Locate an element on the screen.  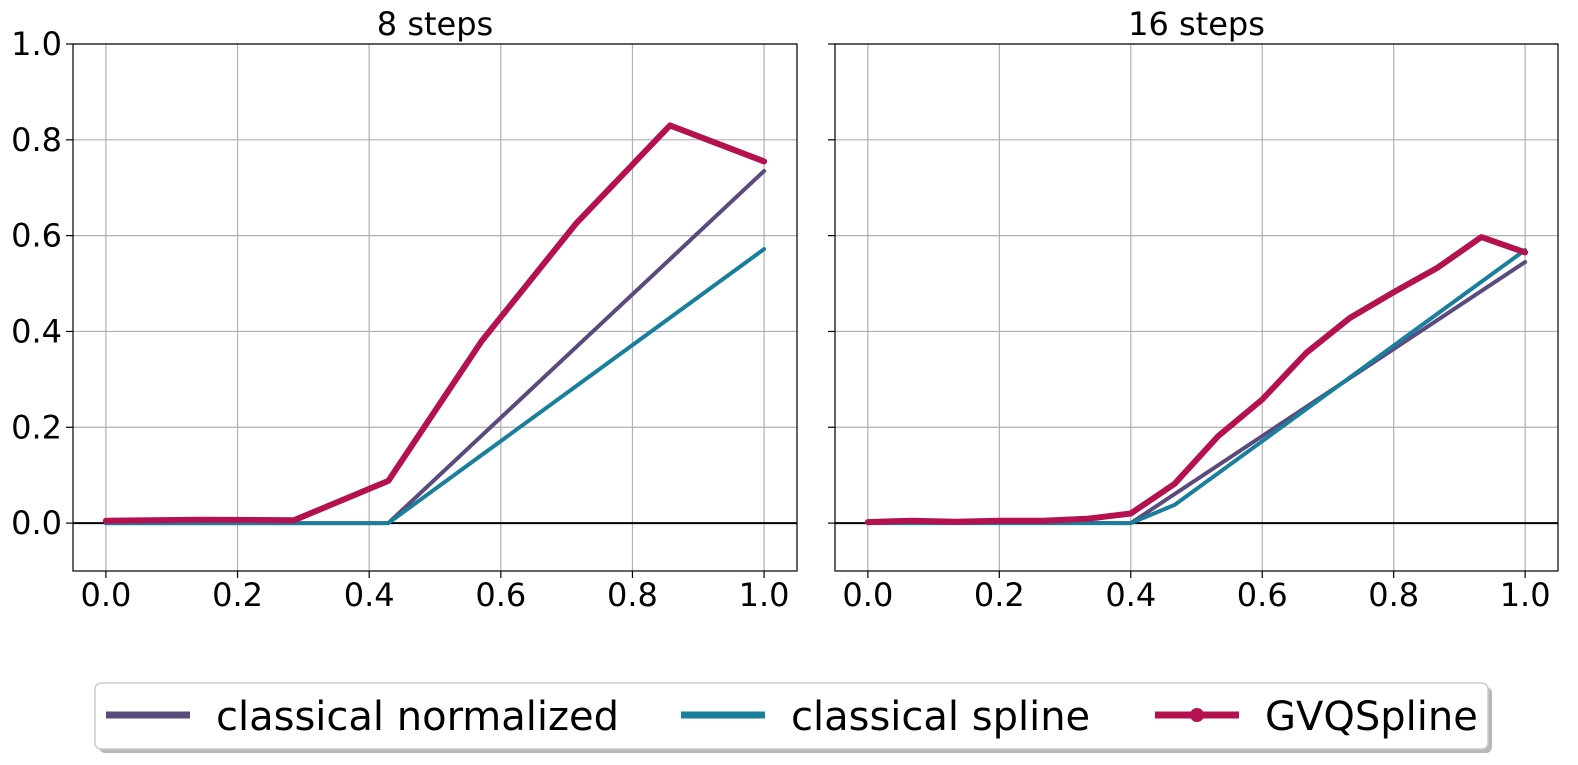
legend-label-classical-spline: classical spline is located at coordinates (940, 717).